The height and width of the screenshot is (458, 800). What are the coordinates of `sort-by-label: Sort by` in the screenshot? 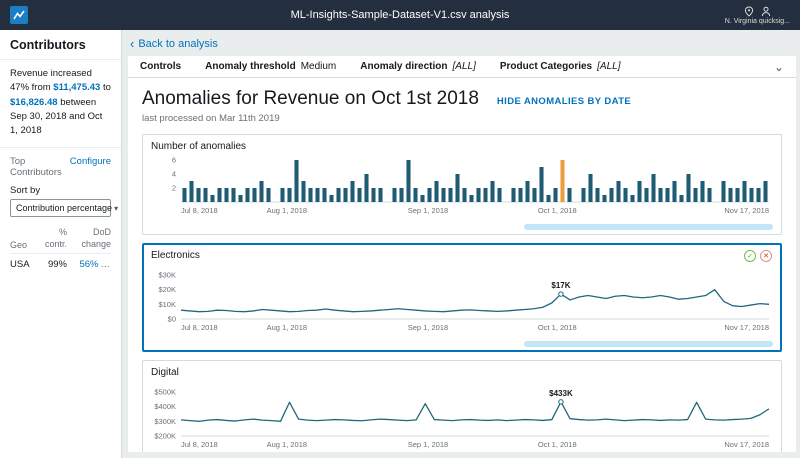 It's located at (25, 191).